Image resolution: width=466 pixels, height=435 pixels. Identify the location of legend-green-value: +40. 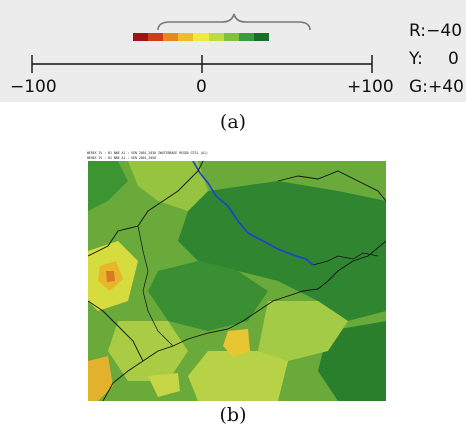
(446, 87).